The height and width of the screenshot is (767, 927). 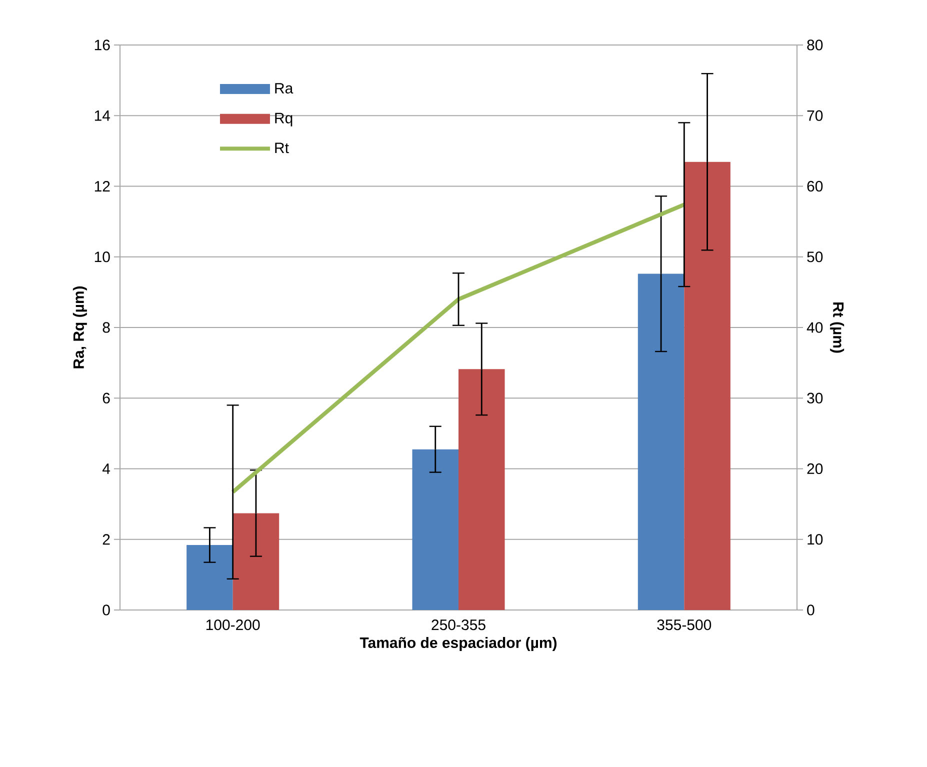 I want to click on y2-tick-label: 20, so click(x=815, y=468).